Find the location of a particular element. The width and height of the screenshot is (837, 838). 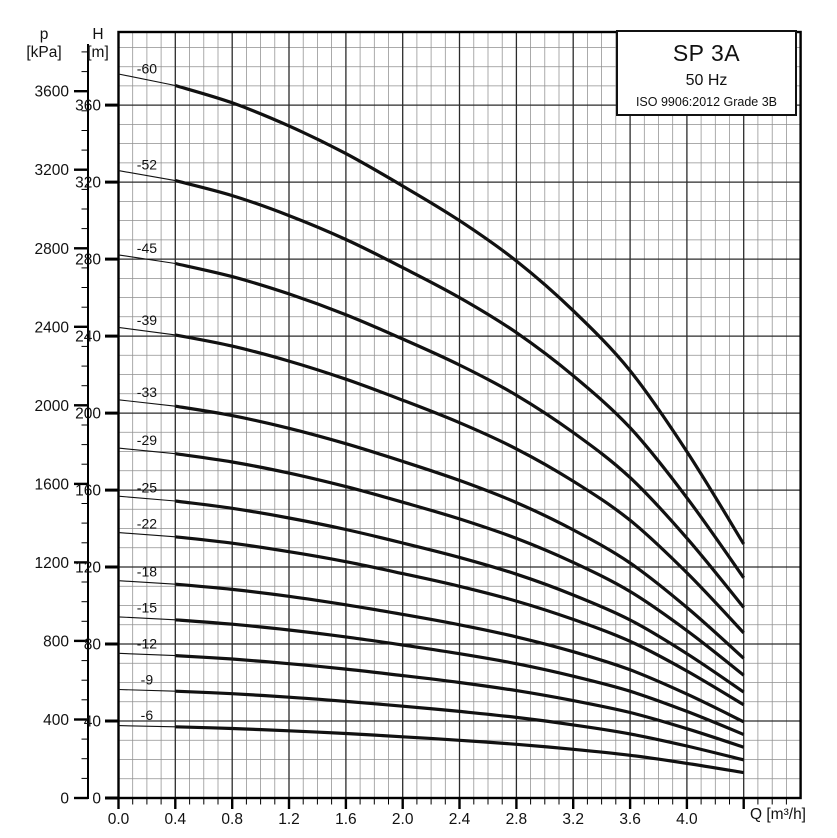

pressure-axis-symbol: p is located at coordinates (44, 34).